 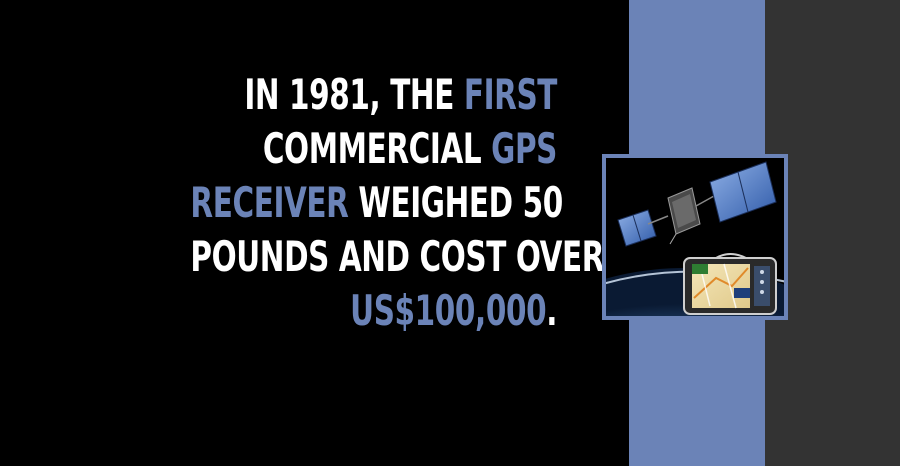 I want to click on gps-illustration, so click(x=695, y=237).